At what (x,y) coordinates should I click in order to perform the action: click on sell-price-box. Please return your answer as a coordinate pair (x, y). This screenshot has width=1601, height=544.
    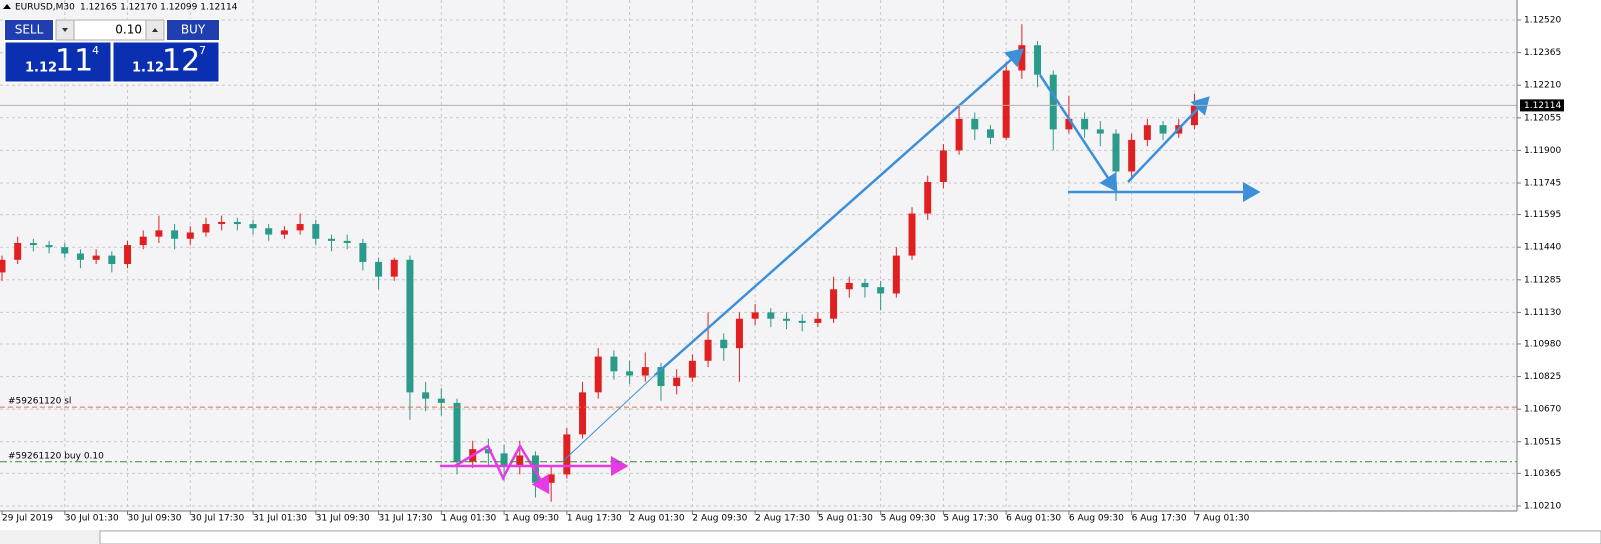
    Looking at the image, I should click on (58, 62).